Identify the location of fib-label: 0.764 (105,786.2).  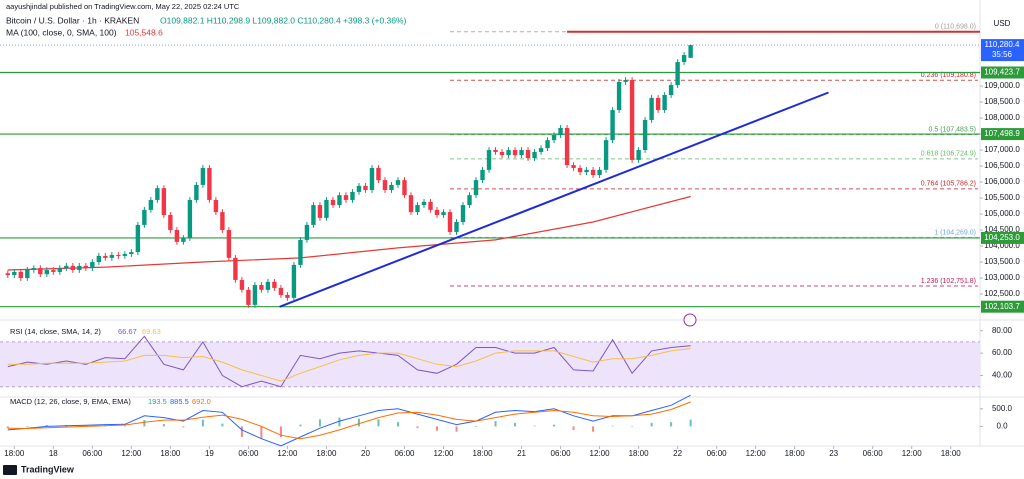
(948, 184).